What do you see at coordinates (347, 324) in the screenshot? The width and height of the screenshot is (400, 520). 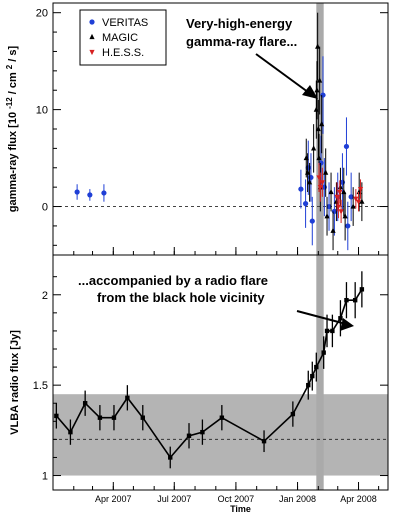 I see `bottom-annotation-arrowhead` at bounding box center [347, 324].